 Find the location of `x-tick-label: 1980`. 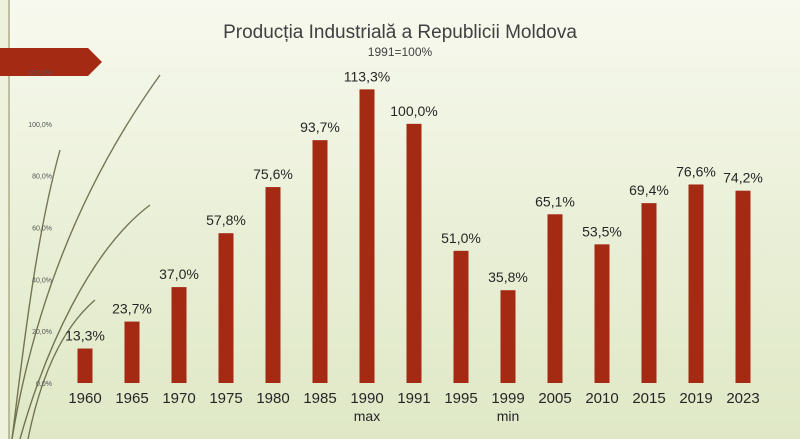

x-tick-label: 1980 is located at coordinates (272, 398).